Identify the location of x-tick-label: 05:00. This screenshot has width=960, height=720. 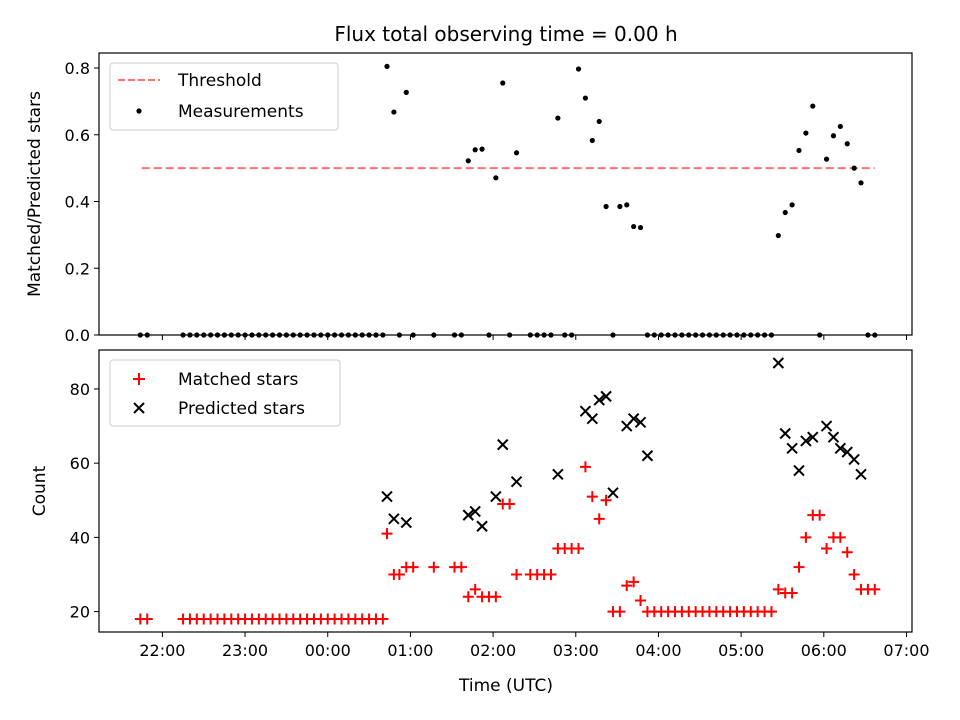
(741, 650).